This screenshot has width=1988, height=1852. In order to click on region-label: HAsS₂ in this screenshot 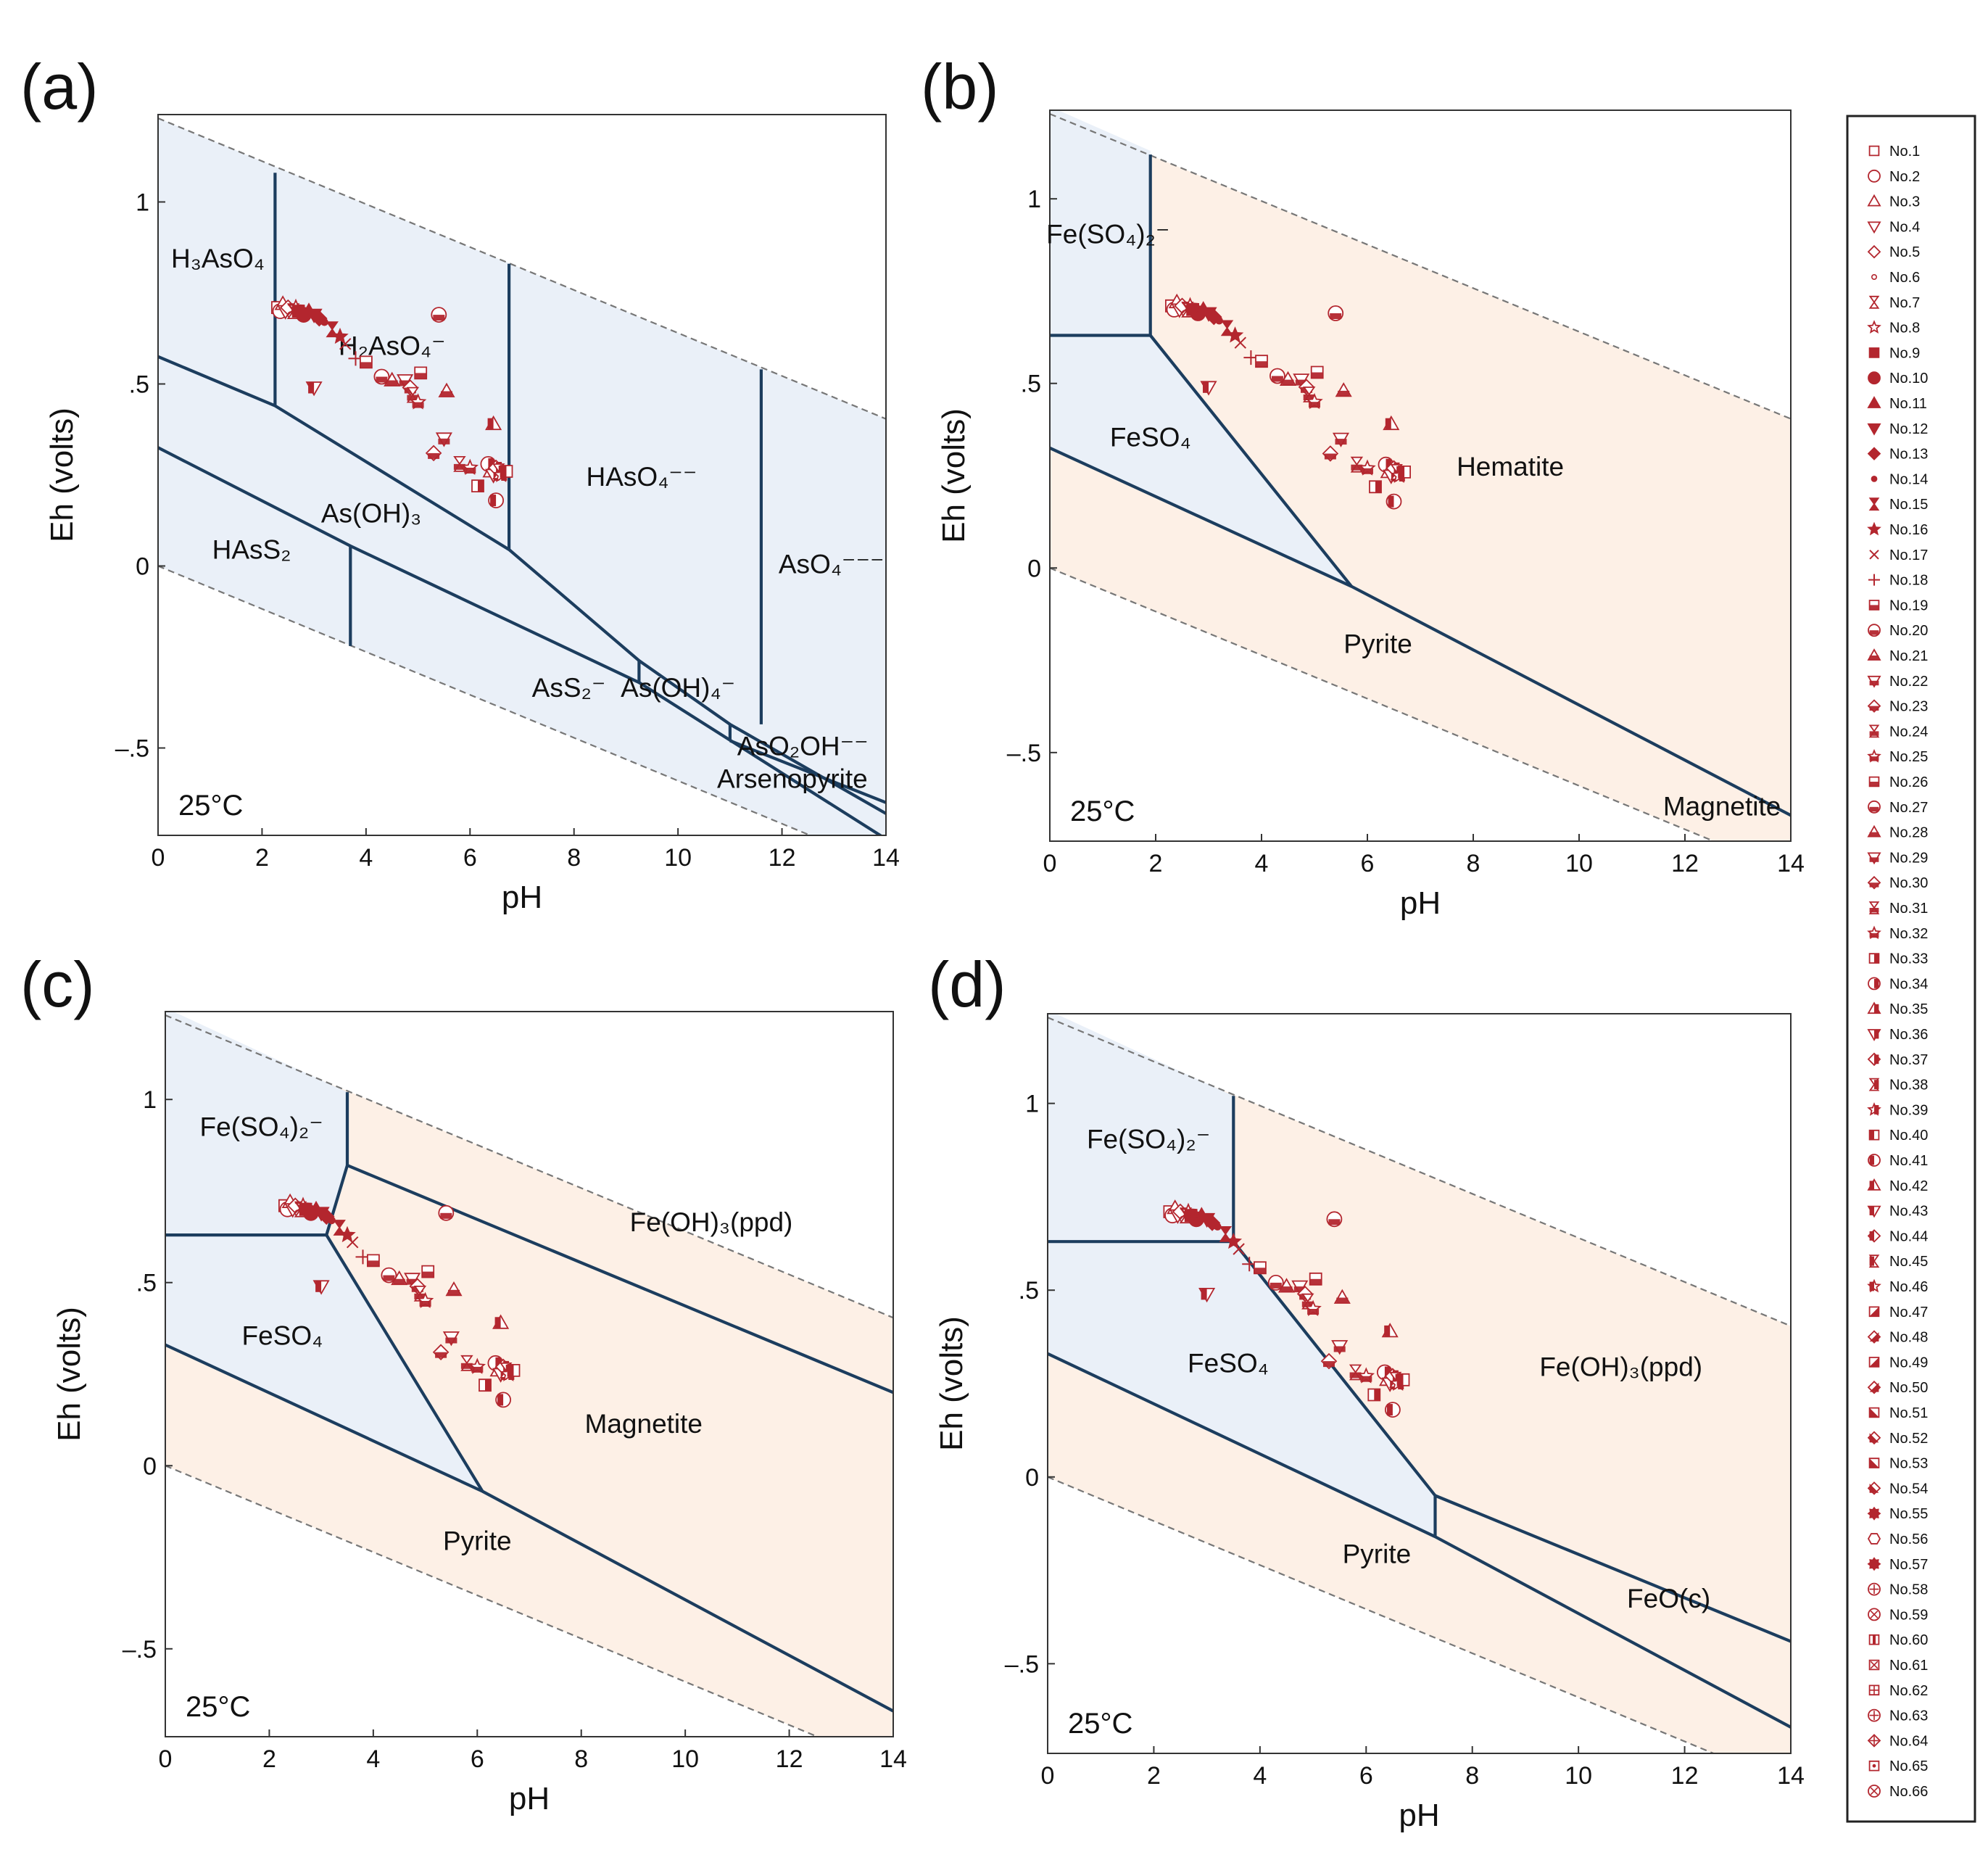, I will do `click(252, 549)`.